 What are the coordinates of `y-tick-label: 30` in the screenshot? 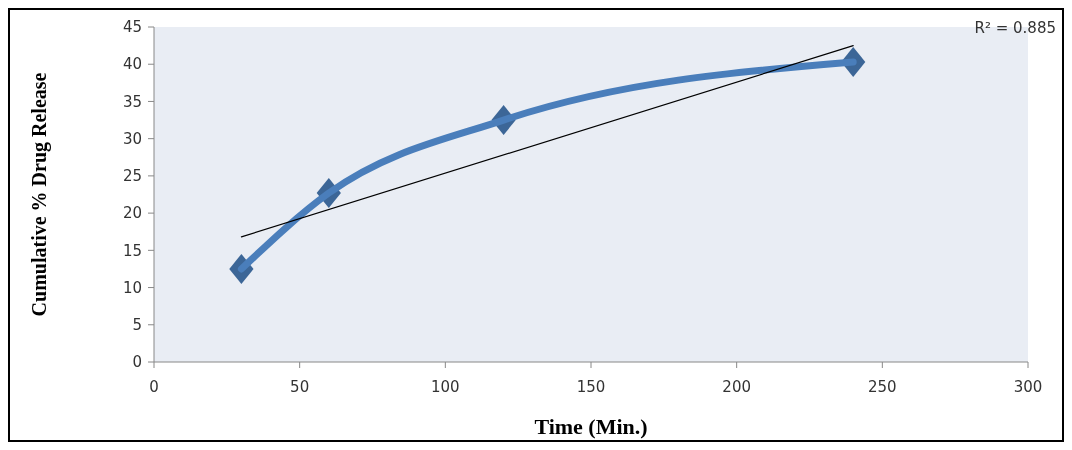 It's located at (132, 138).